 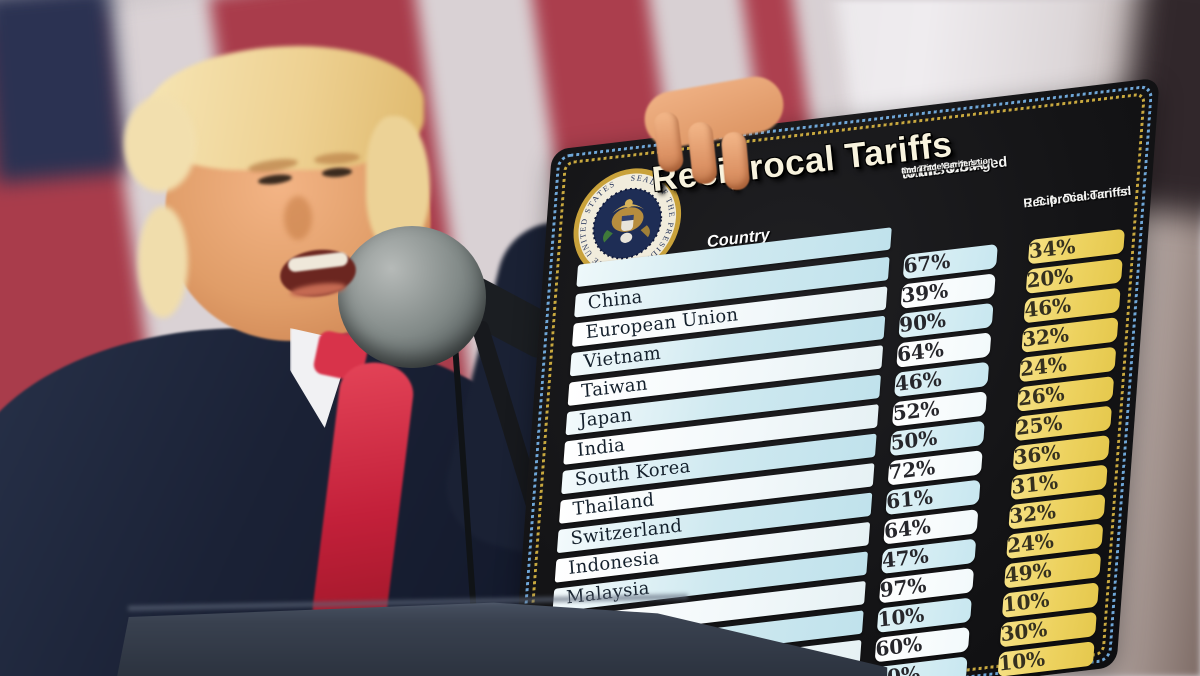 I want to click on hair-curl, so click(x=163, y=262).